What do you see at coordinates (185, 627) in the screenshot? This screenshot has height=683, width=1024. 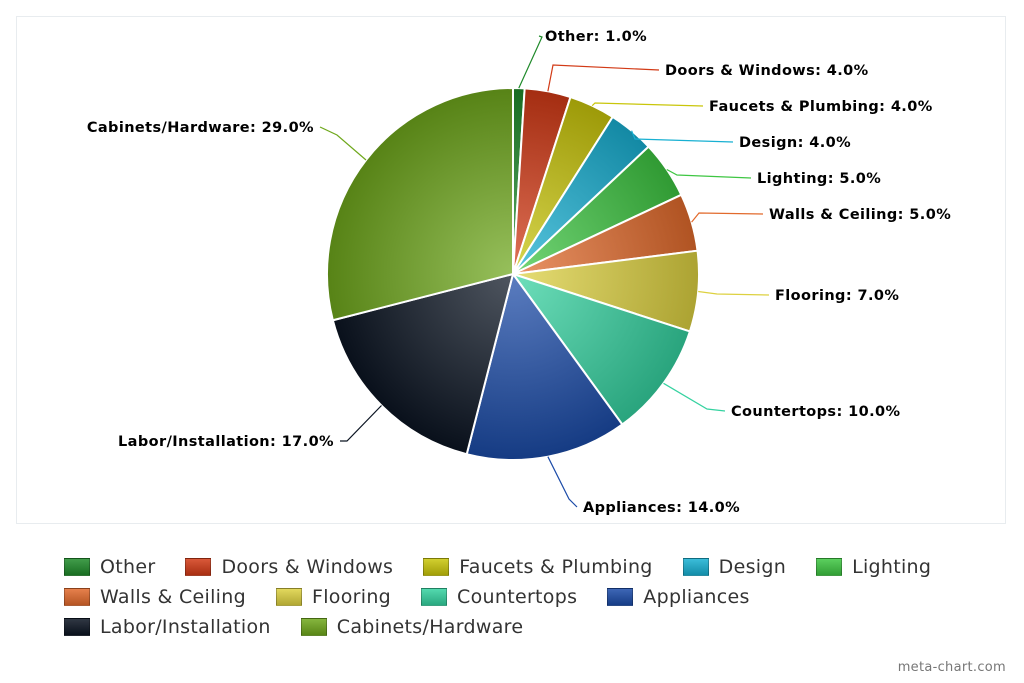 I see `legend-label: Labor/Installation` at bounding box center [185, 627].